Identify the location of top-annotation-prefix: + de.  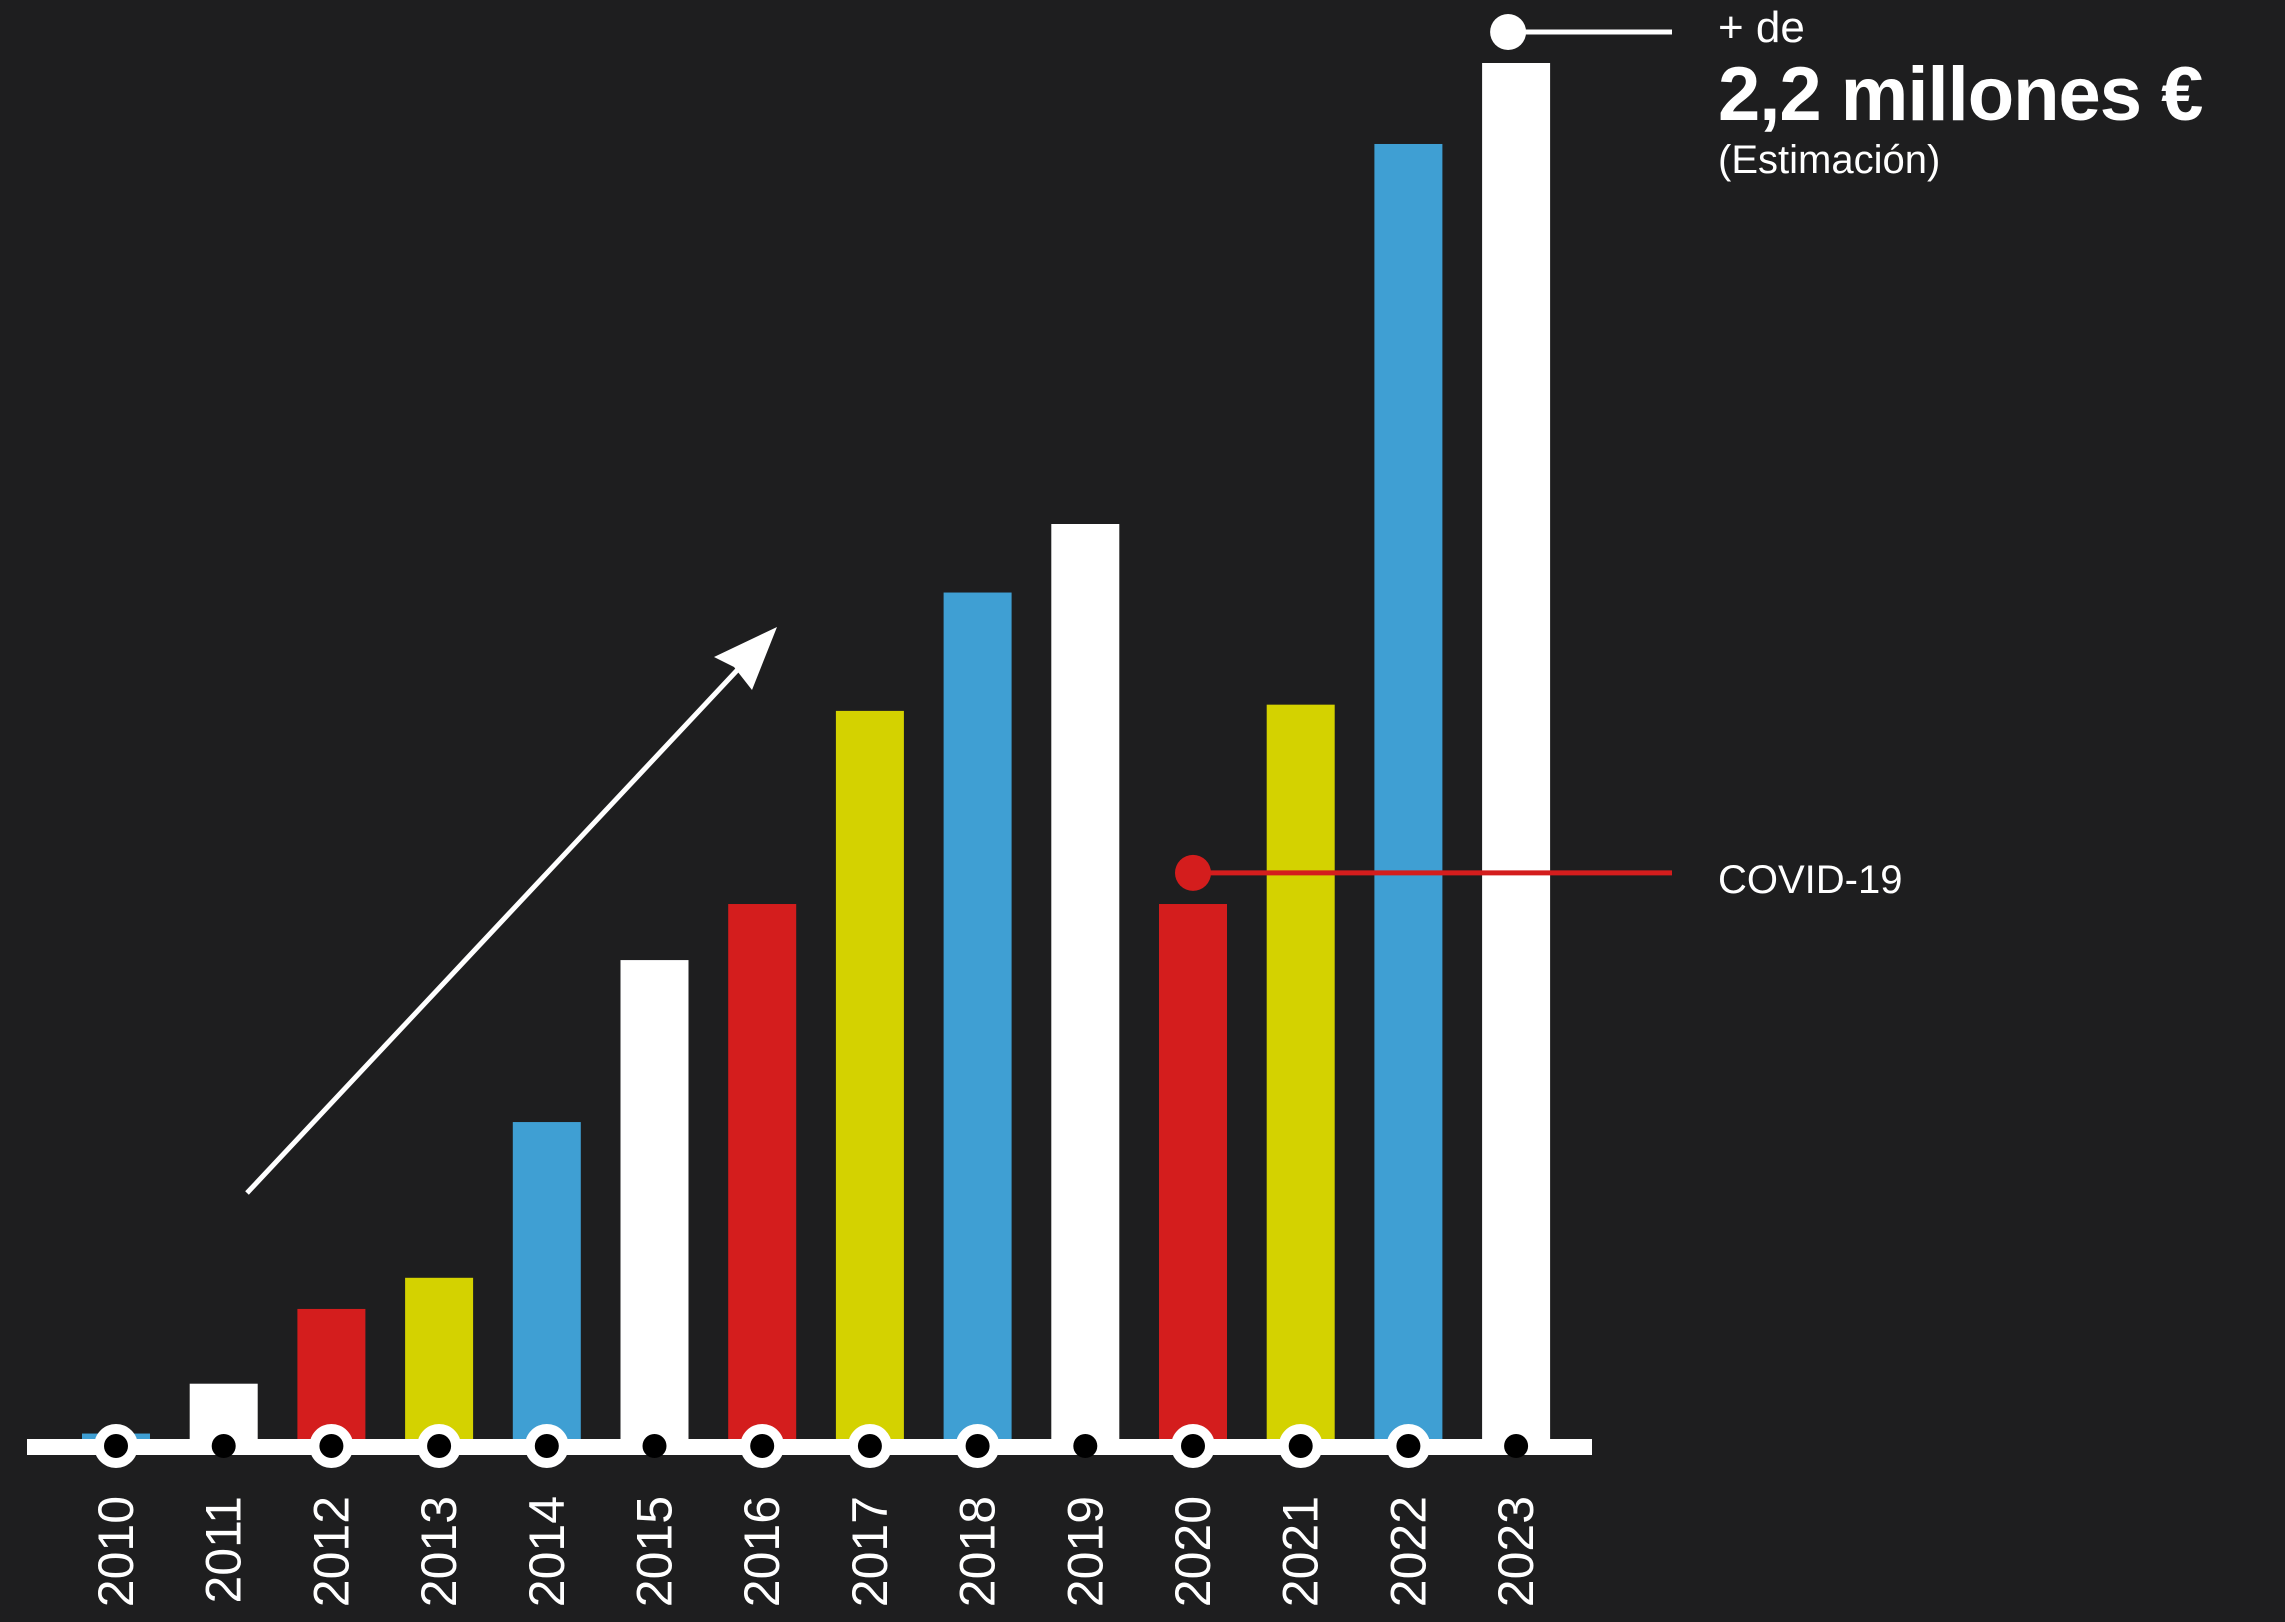
(1761, 27).